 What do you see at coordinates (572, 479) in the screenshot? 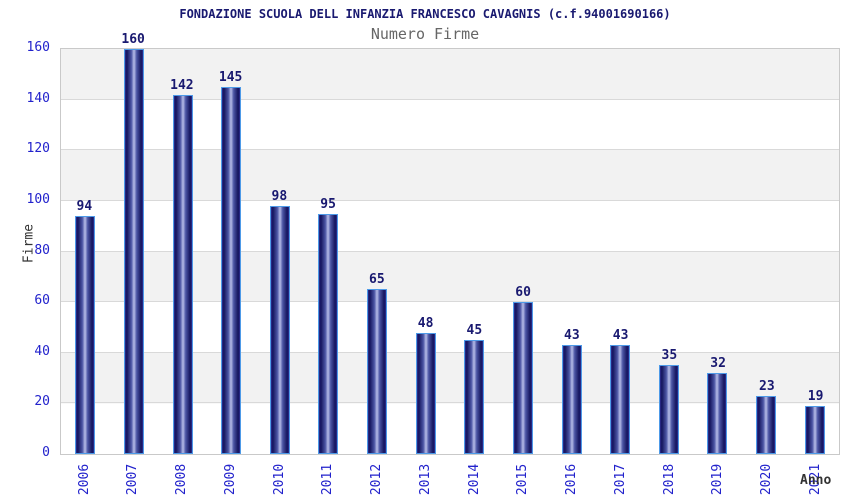
I see `x-tick-label: 2016` at bounding box center [572, 479].